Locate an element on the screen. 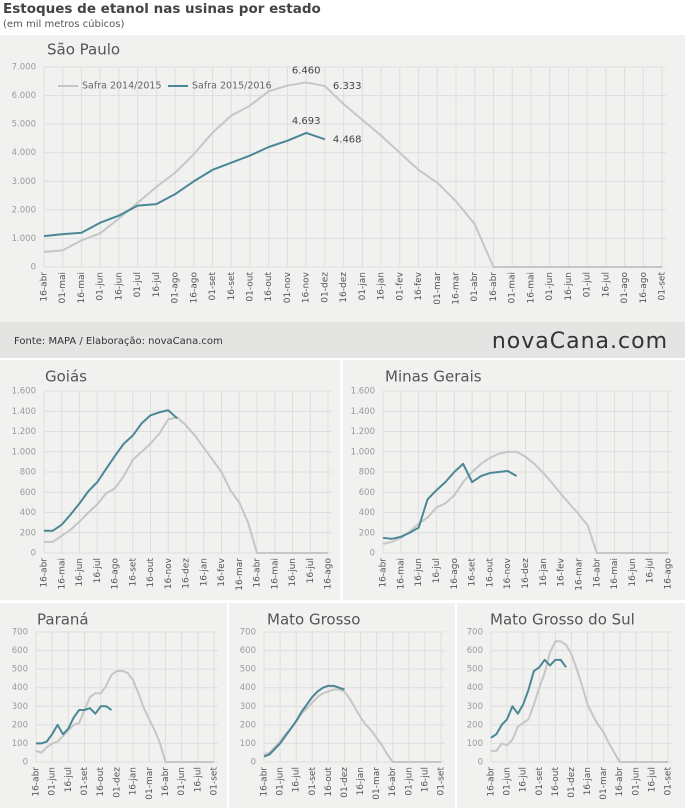  chart-title: Mato Grosso is located at coordinates (313, 620).